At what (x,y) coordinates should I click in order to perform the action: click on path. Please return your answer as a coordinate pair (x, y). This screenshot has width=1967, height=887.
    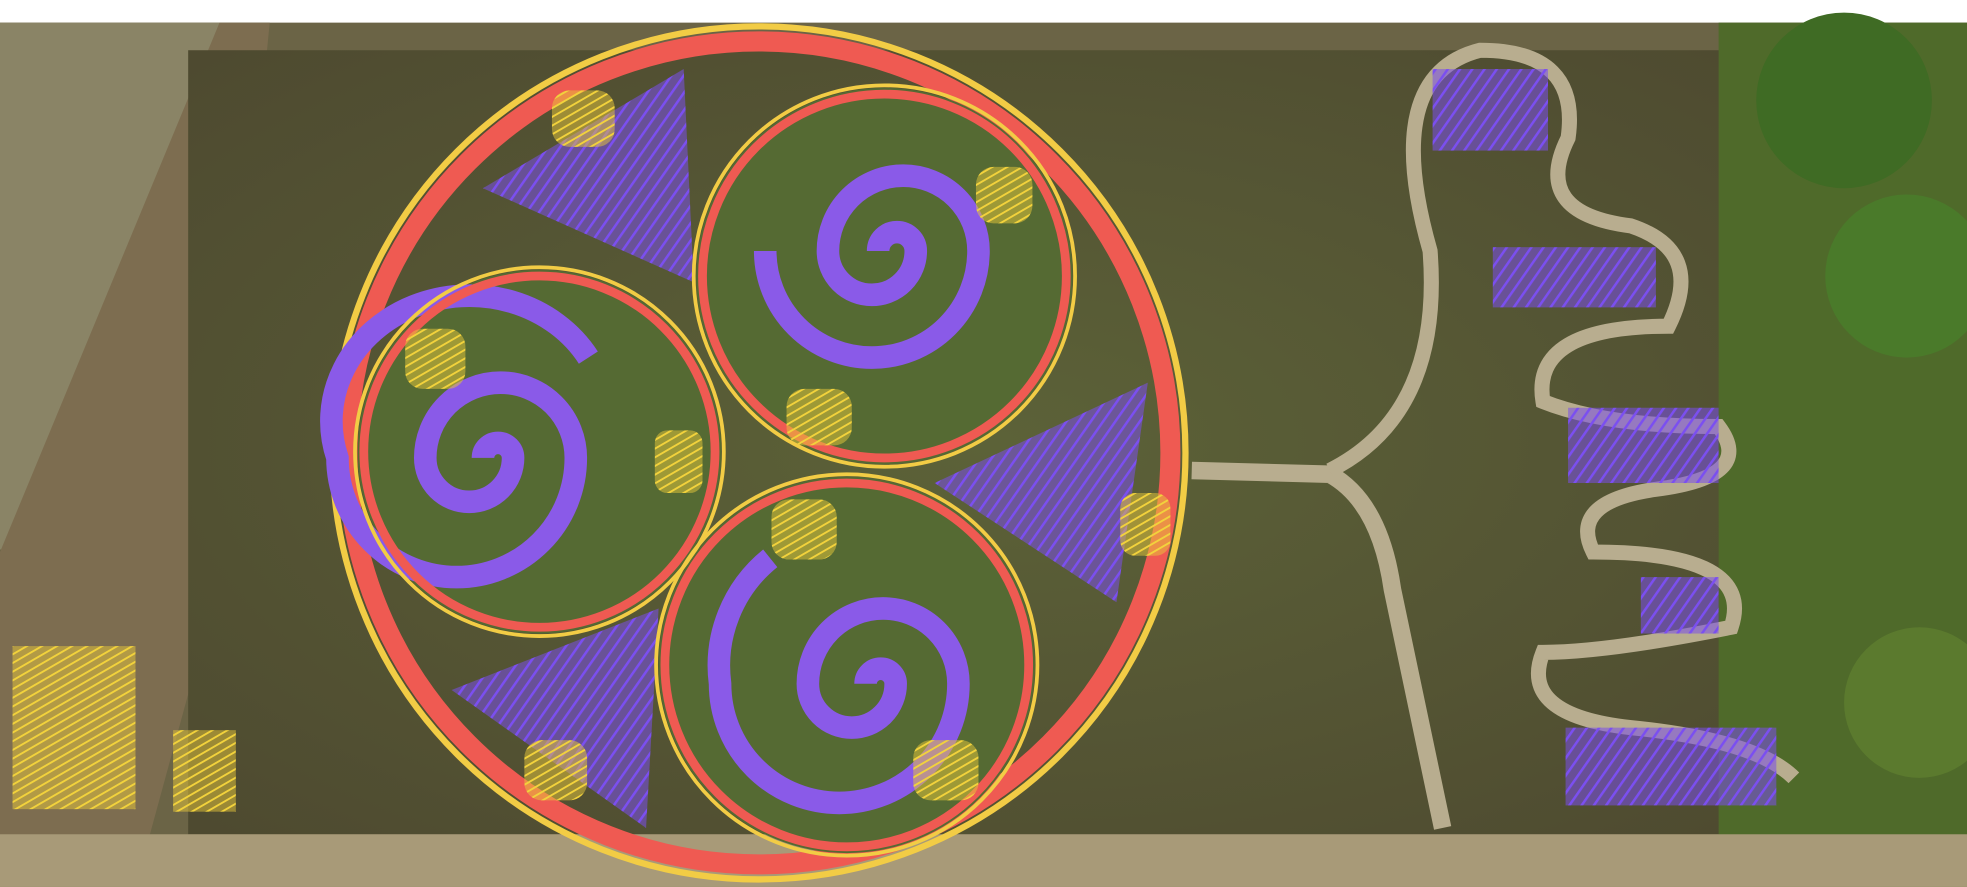
    Looking at the image, I should click on (1321, 645).